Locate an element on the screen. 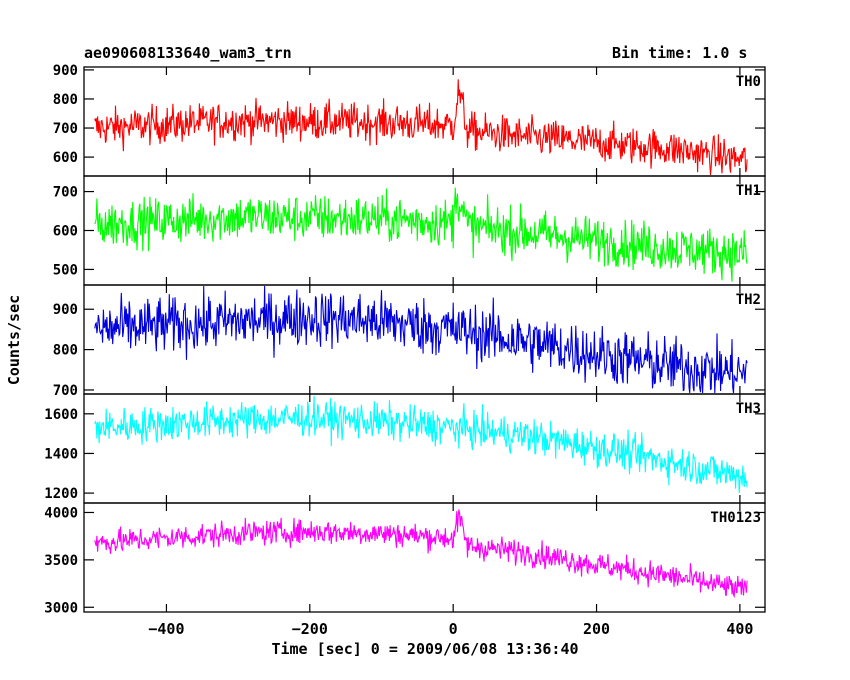 Image resolution: width=850 pixels, height=680 pixels. series-label-th3: TH3 is located at coordinates (748, 409).